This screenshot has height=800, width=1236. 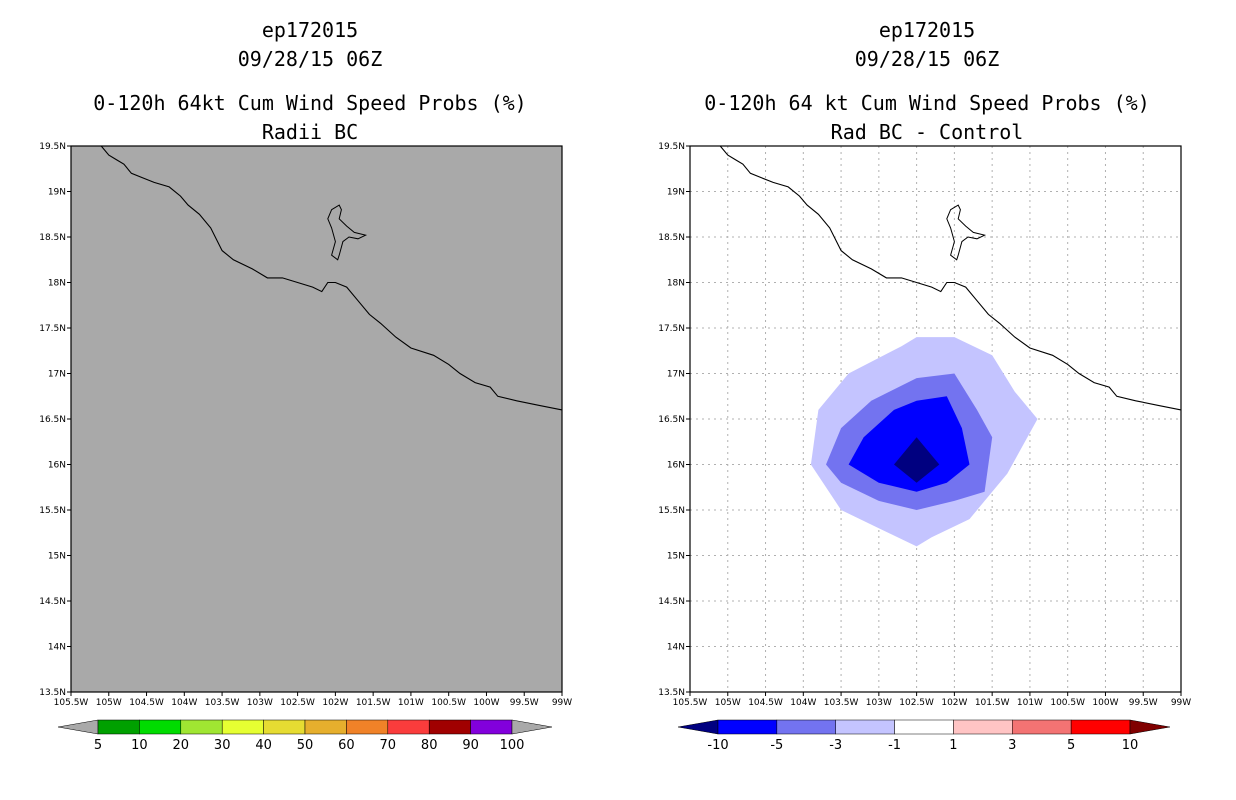 What do you see at coordinates (532, 727) in the screenshot?
I see `left-colorbar-high-arrow` at bounding box center [532, 727].